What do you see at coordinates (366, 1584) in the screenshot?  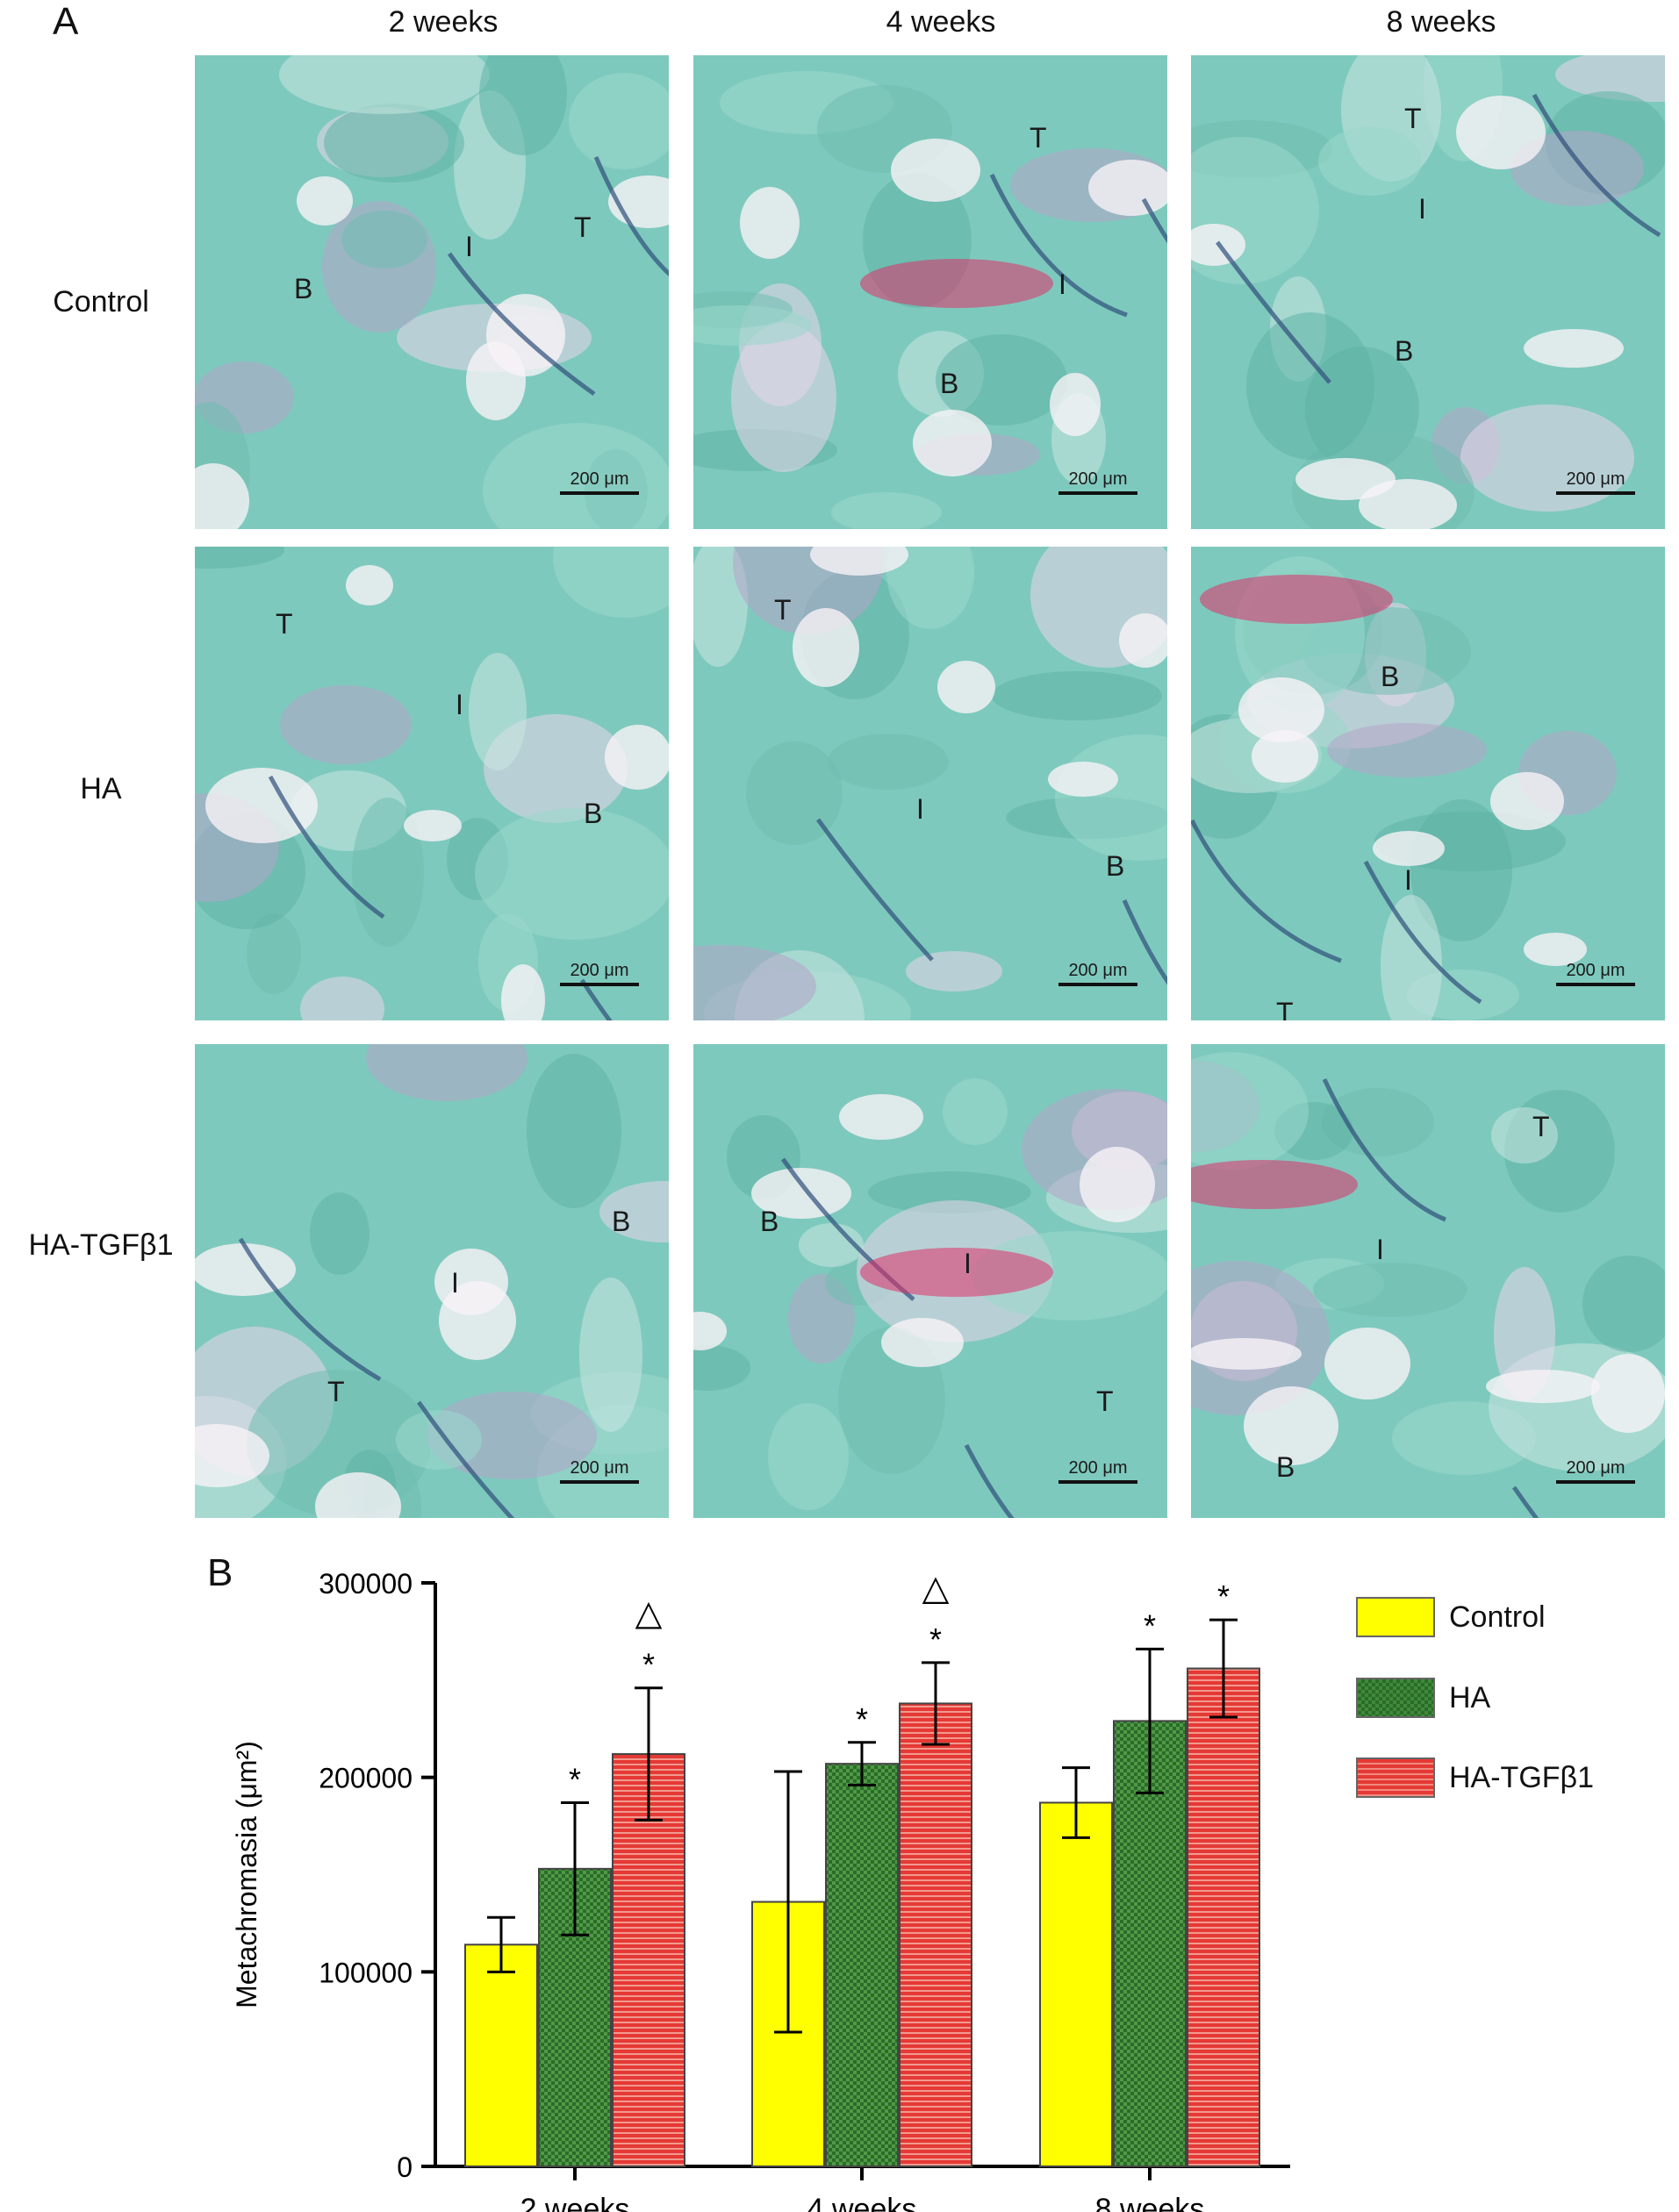 I see `y-tick-label: 300000` at bounding box center [366, 1584].